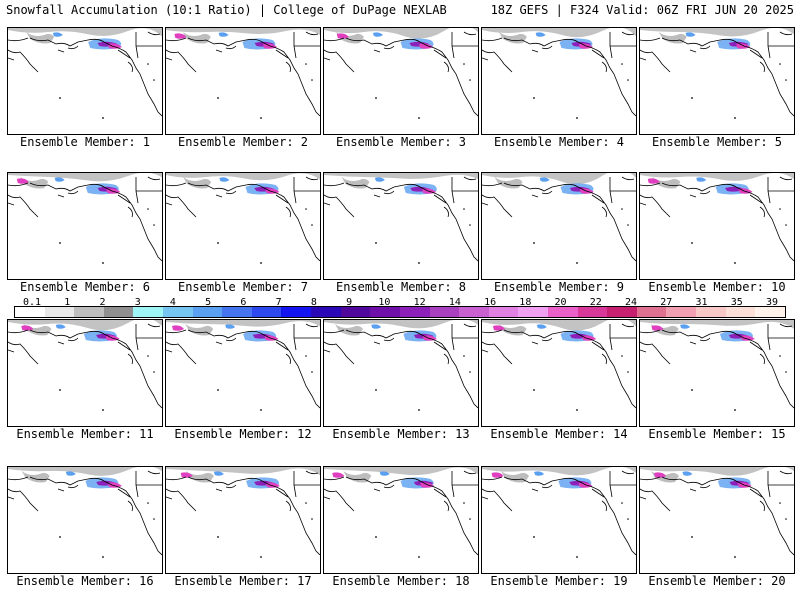  Describe the element at coordinates (102, 302) in the screenshot. I see `colorbar-tick-label: 2` at that location.